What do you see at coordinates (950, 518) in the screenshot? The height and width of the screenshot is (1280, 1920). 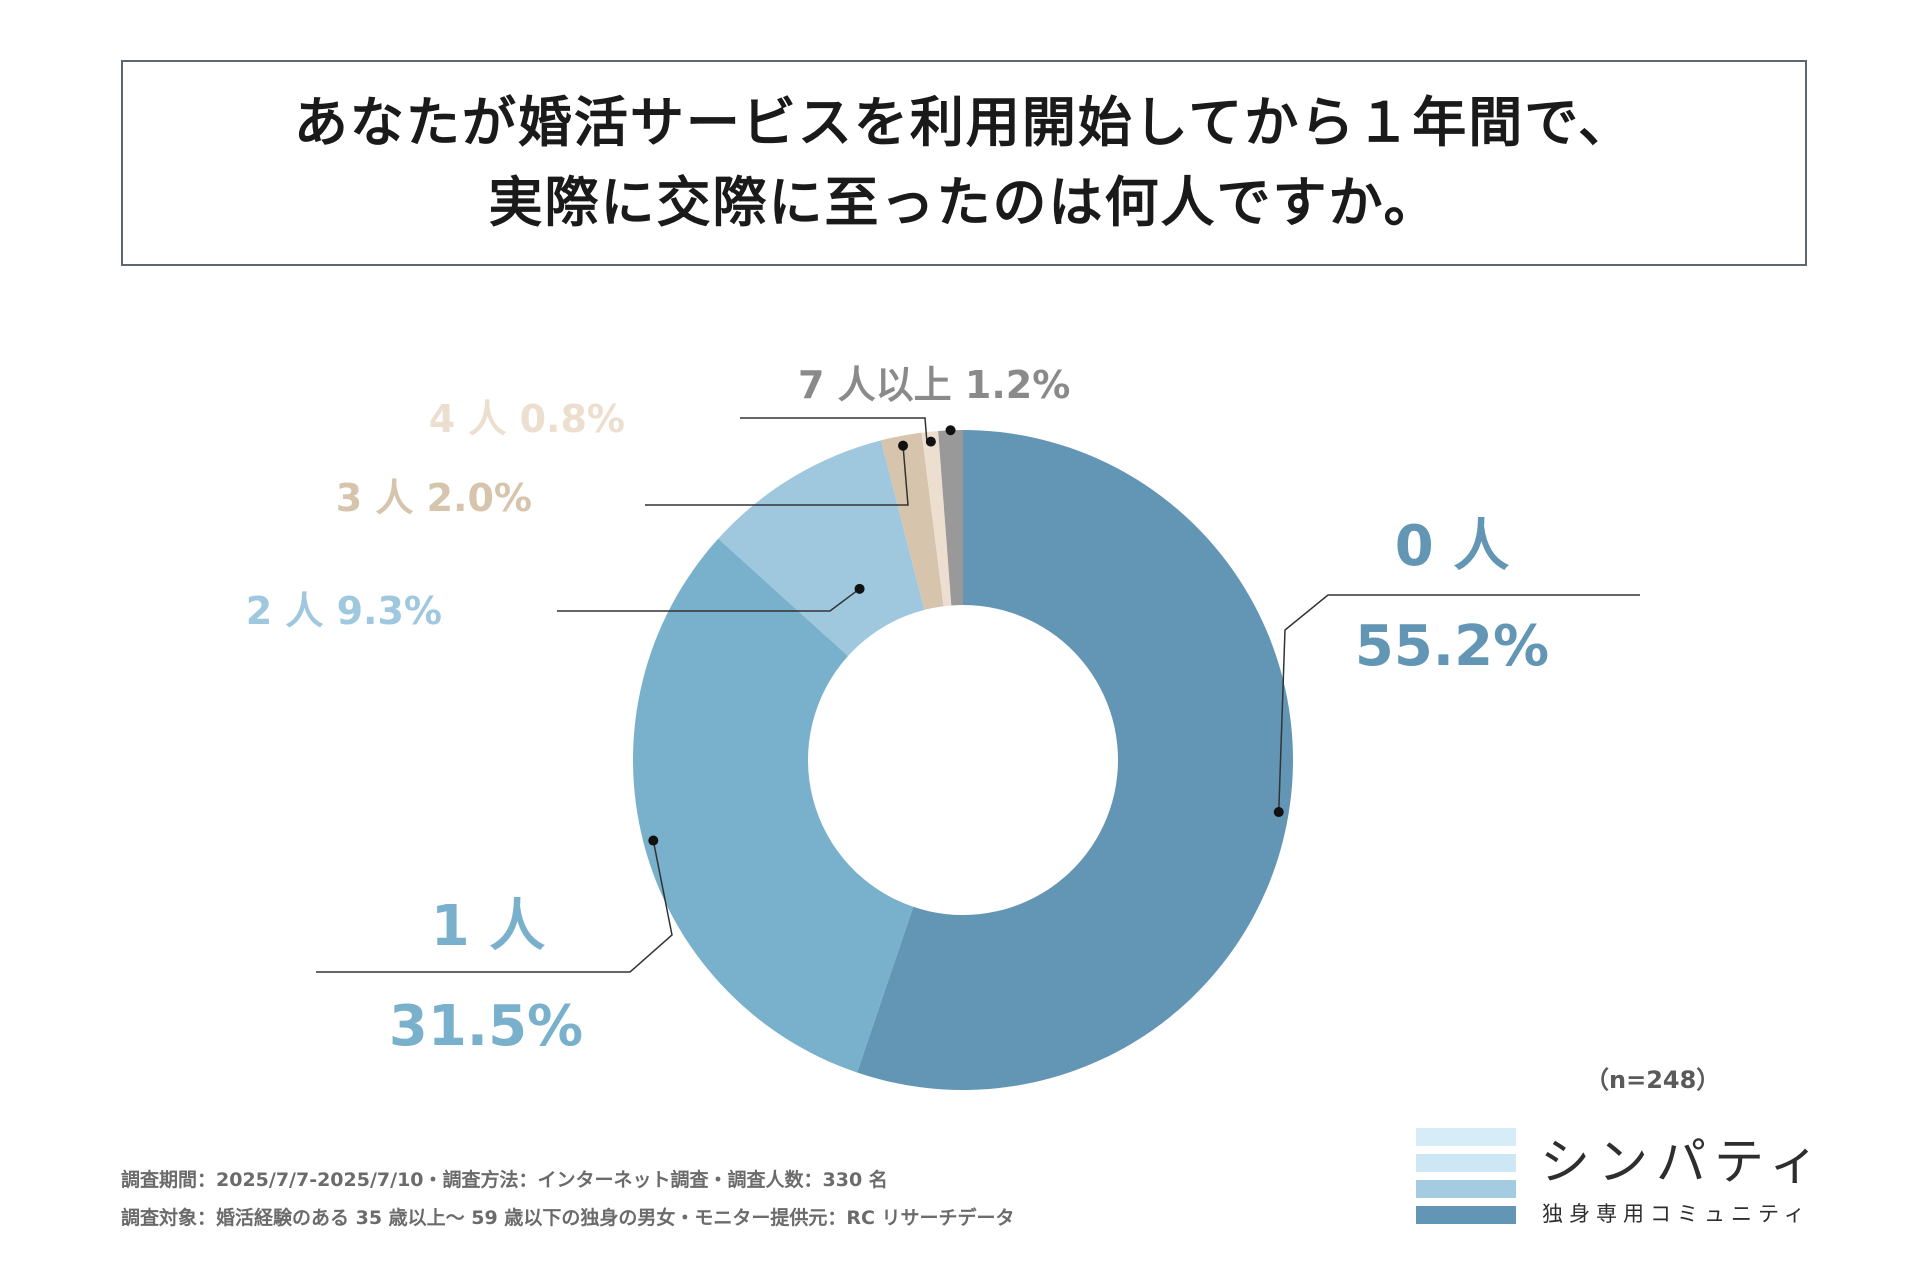 I see `slice-7-plus` at bounding box center [950, 518].